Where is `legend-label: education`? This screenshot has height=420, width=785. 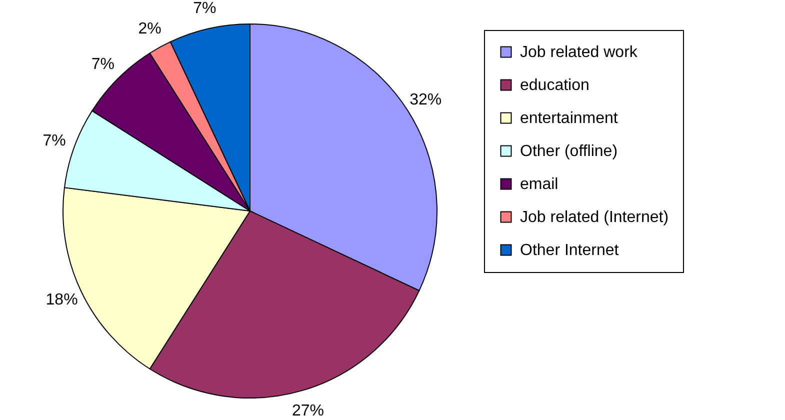
legend-label: education is located at coordinates (555, 85).